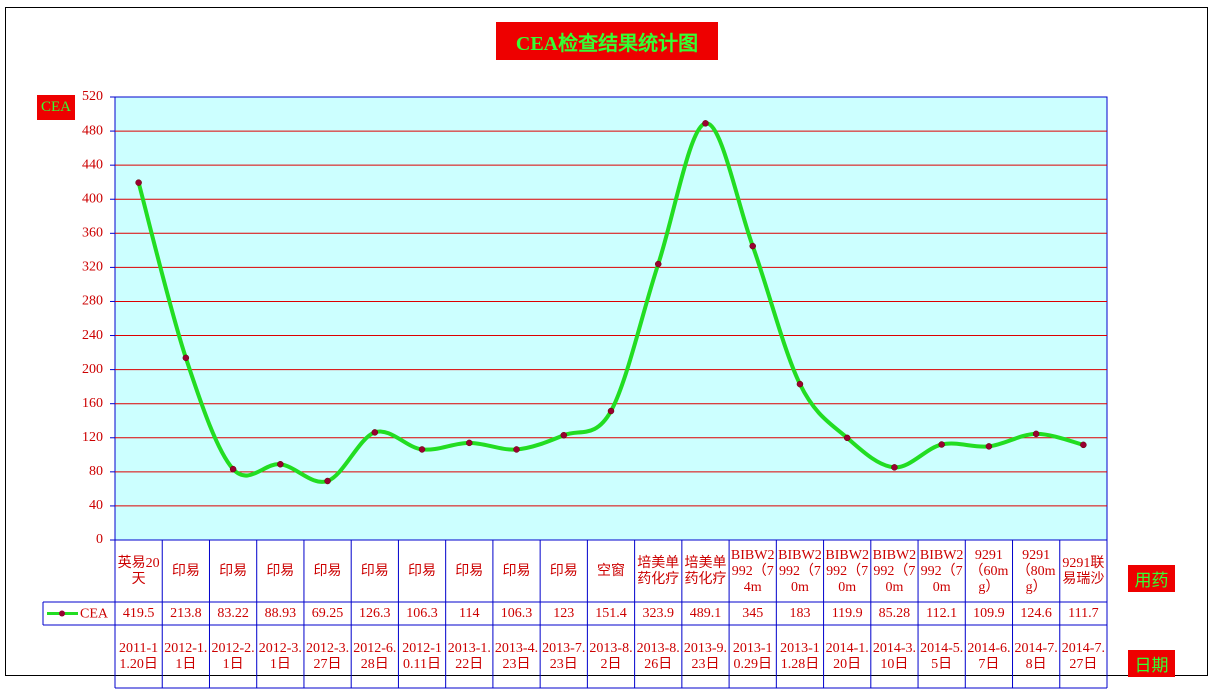  Describe the element at coordinates (186, 656) in the screenshot. I see `date-label: 2012-1.1日` at that location.